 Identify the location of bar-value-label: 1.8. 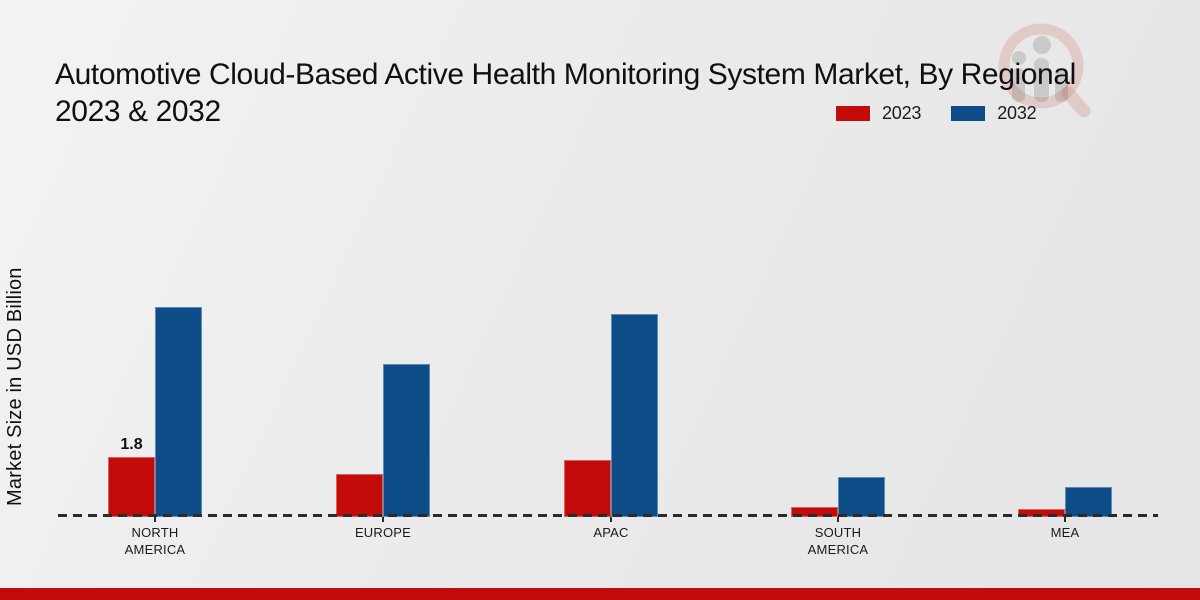
(131, 444).